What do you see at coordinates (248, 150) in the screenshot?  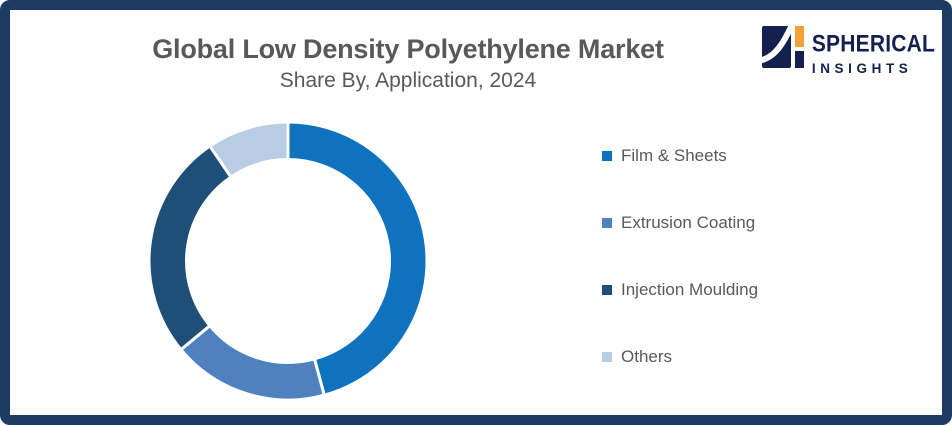 I see `donut-segment-others` at bounding box center [248, 150].